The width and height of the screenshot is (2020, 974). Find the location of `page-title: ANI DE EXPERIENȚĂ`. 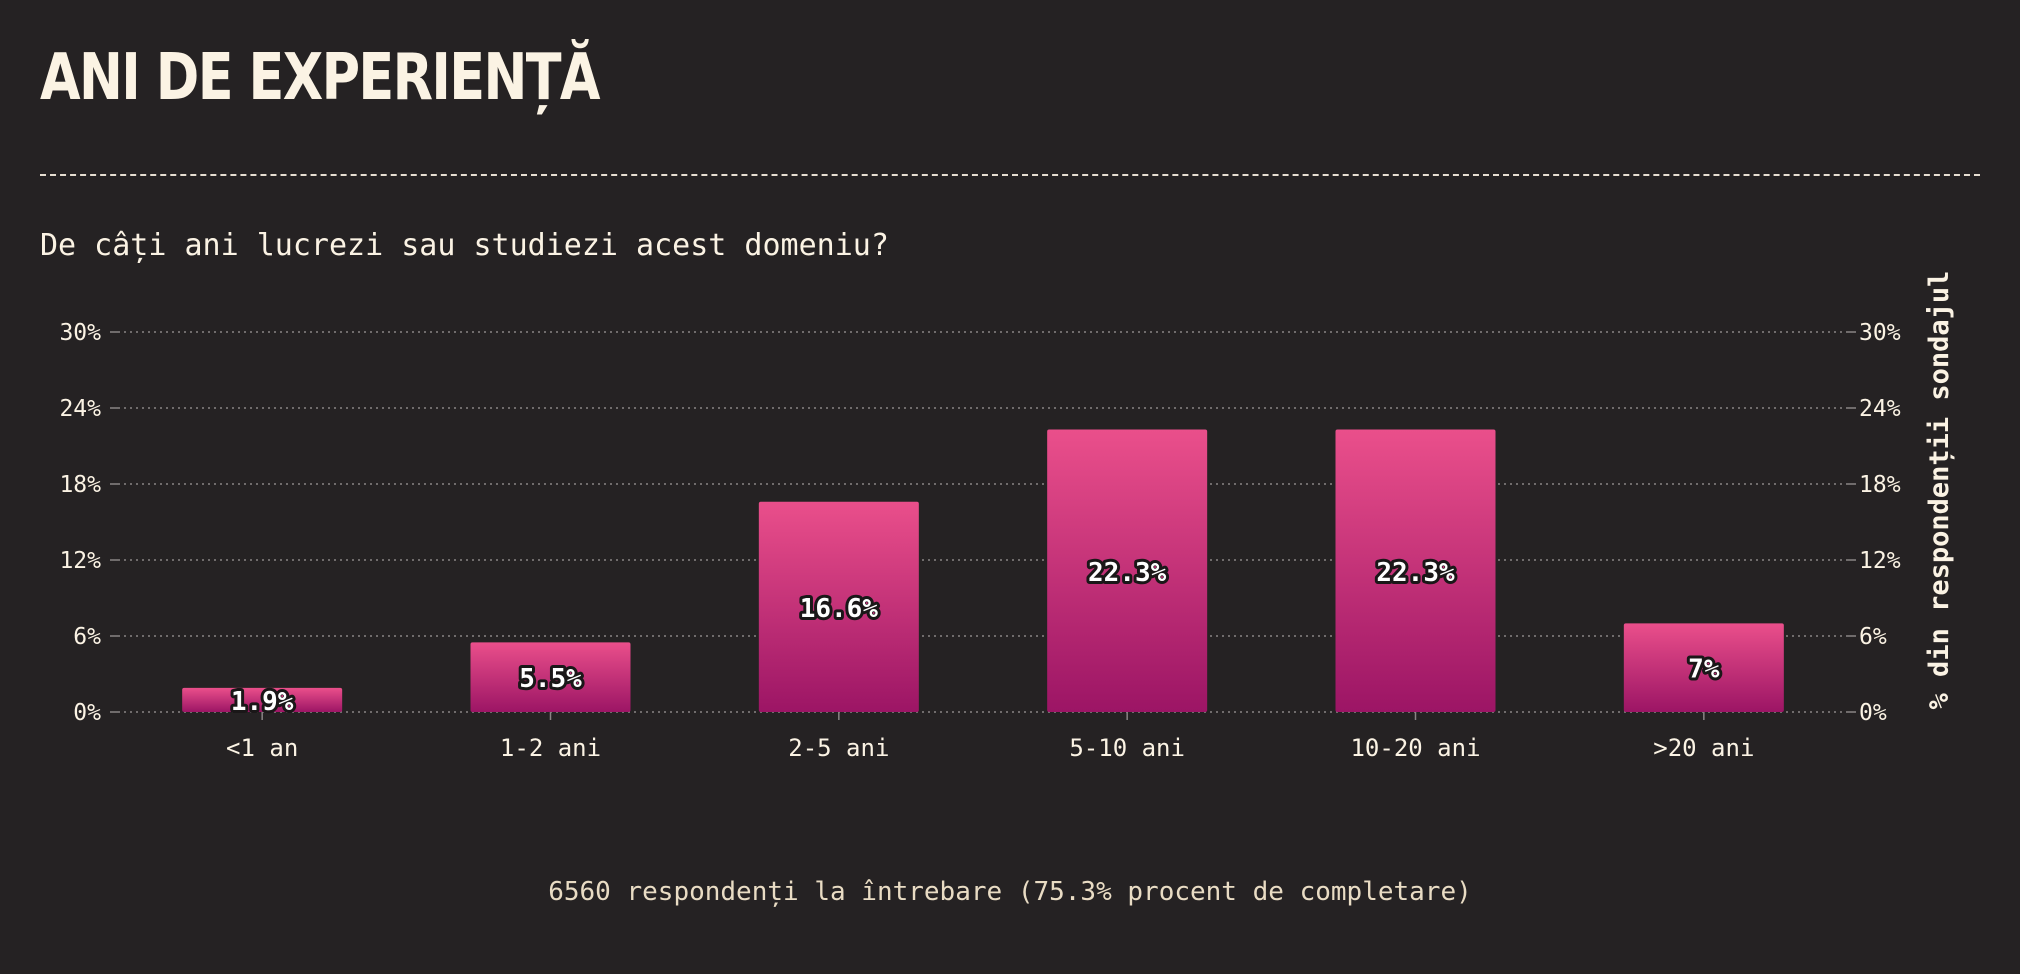

page-title: ANI DE EXPERIENȚĂ is located at coordinates (320, 78).